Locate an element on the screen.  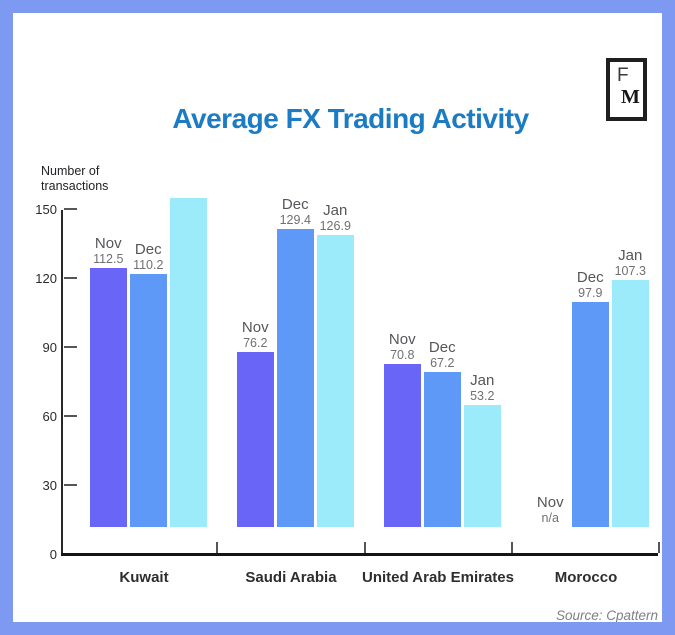
bar-saudi-arabia-nov is located at coordinates (255, 439).